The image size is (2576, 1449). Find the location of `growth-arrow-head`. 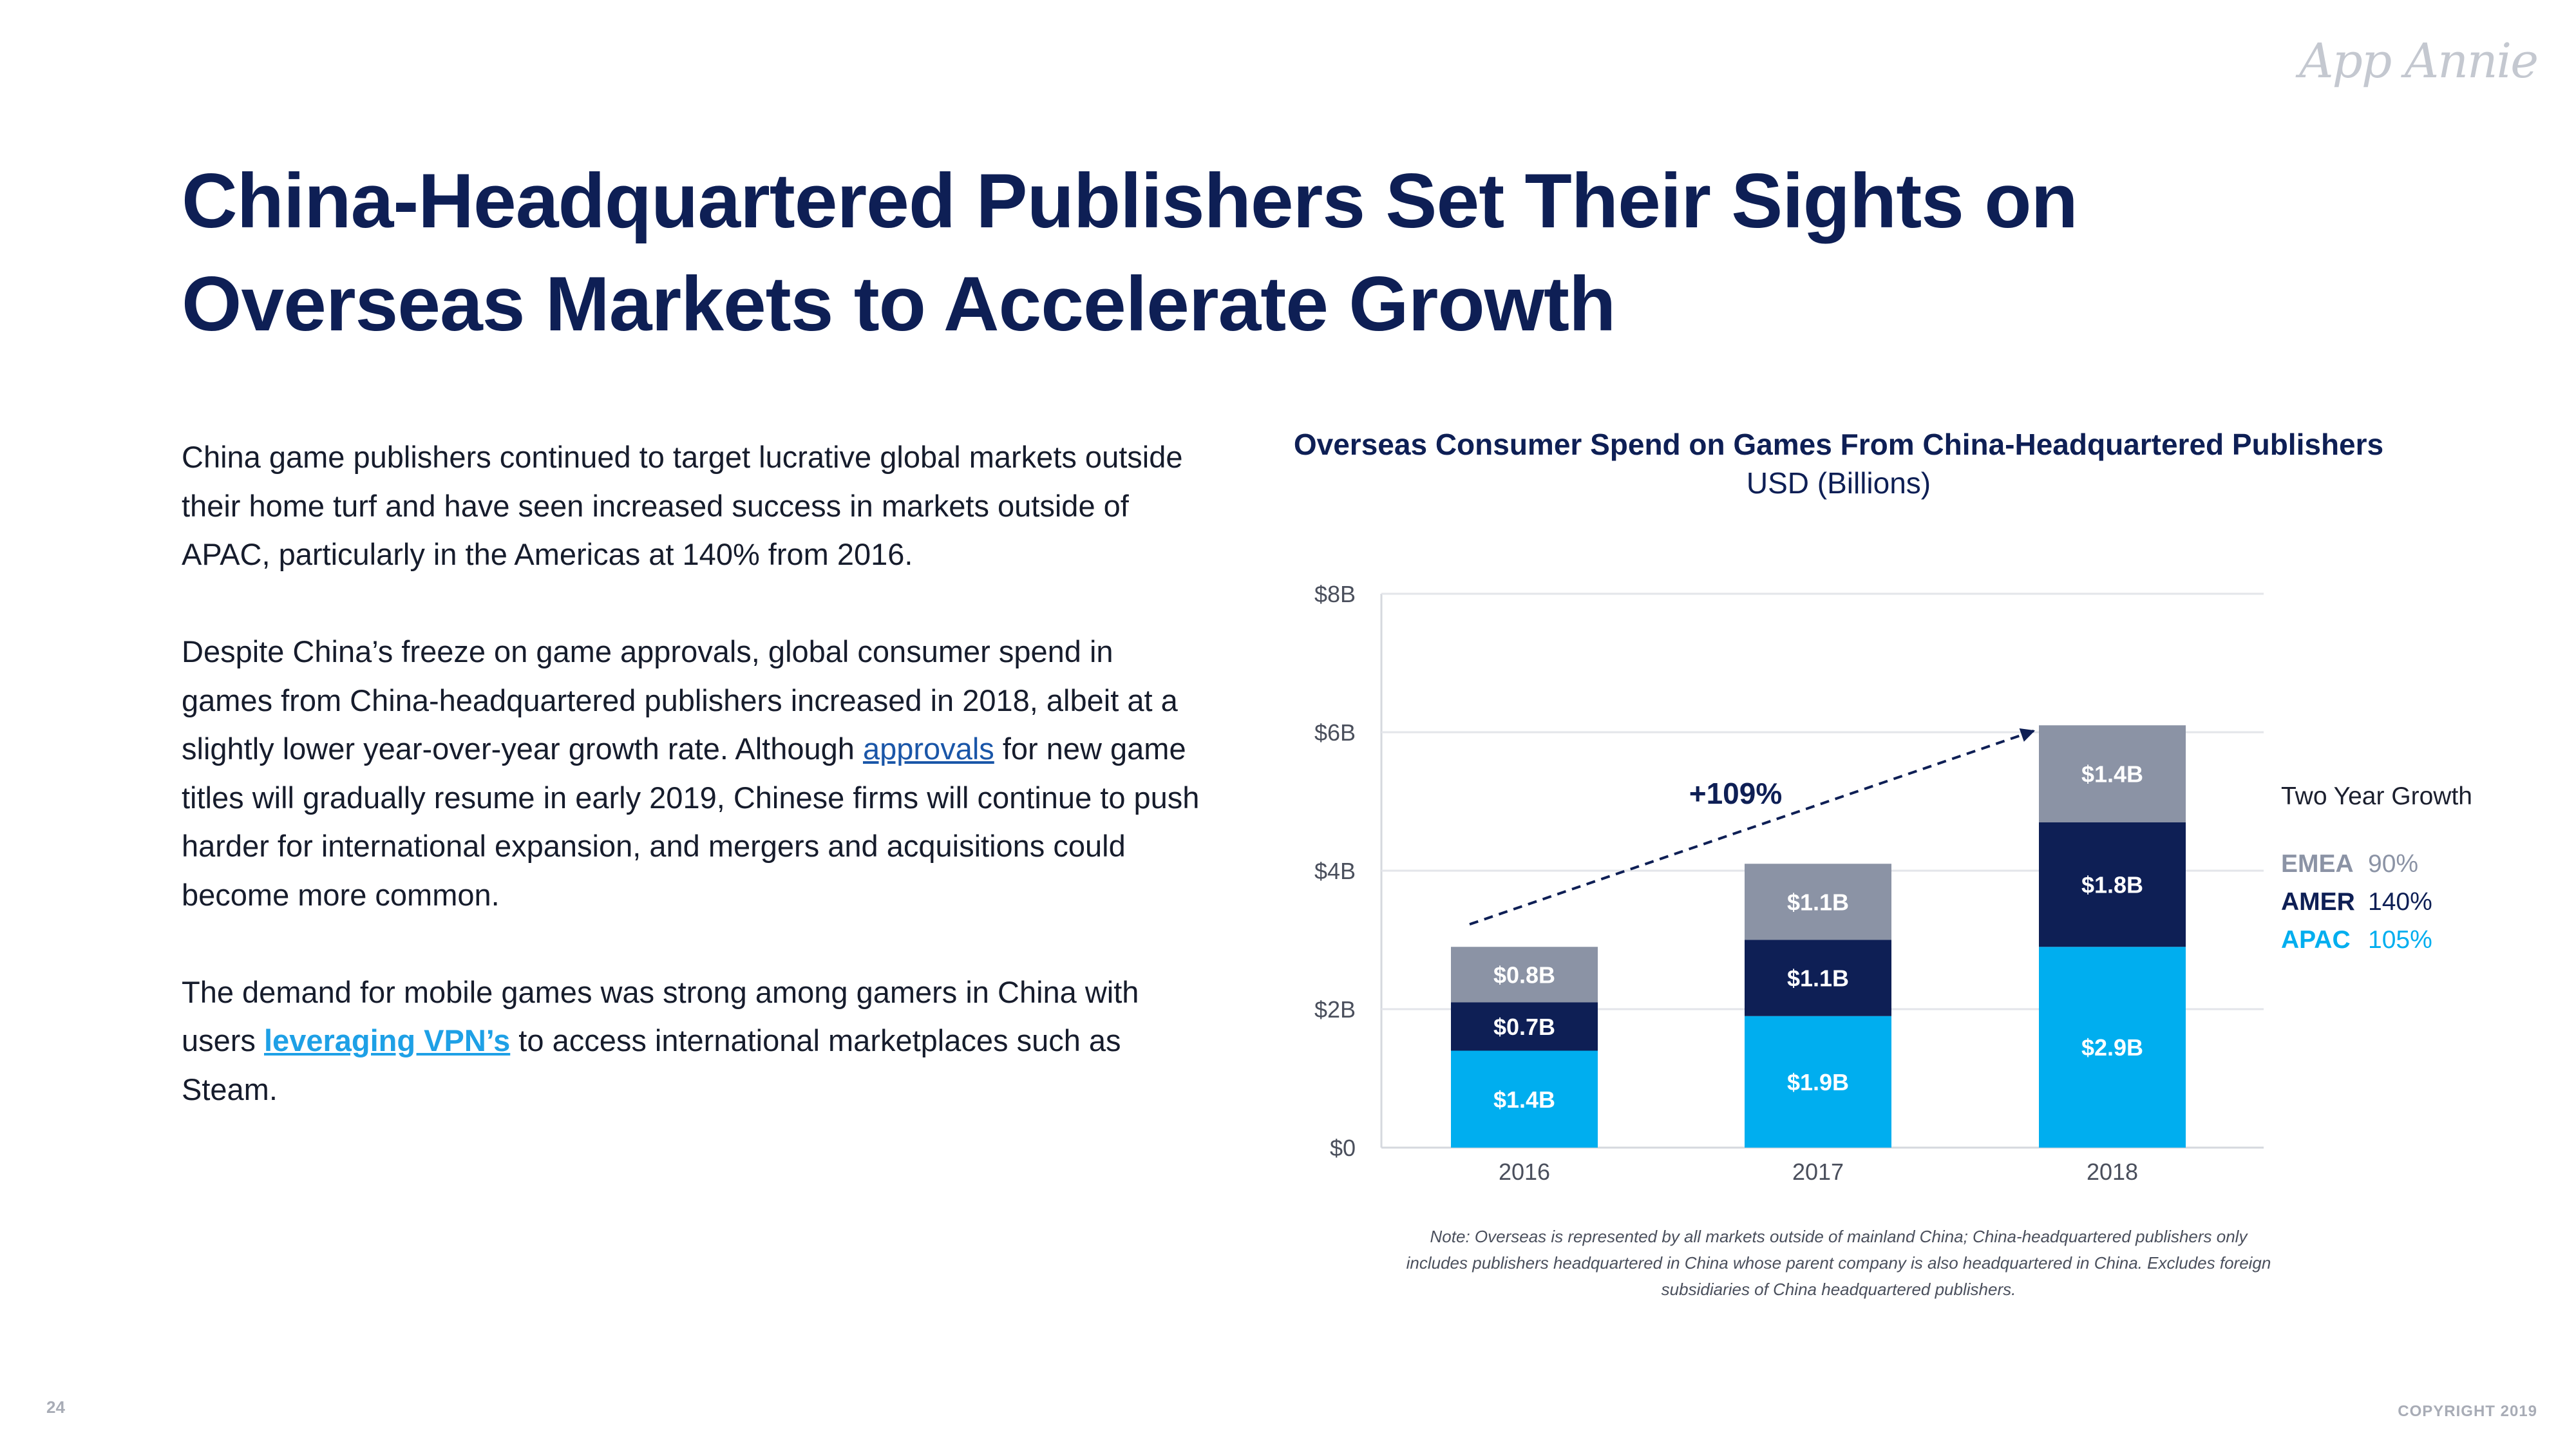

growth-arrow-head is located at coordinates (2027, 735).